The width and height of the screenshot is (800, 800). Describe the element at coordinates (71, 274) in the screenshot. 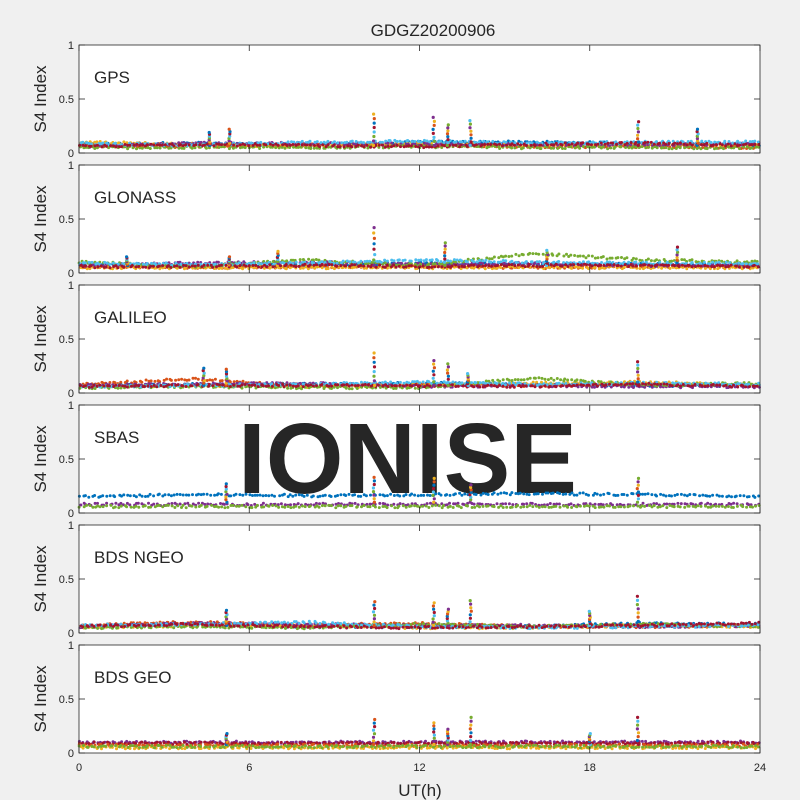

I see `y-tick-label: 0` at that location.